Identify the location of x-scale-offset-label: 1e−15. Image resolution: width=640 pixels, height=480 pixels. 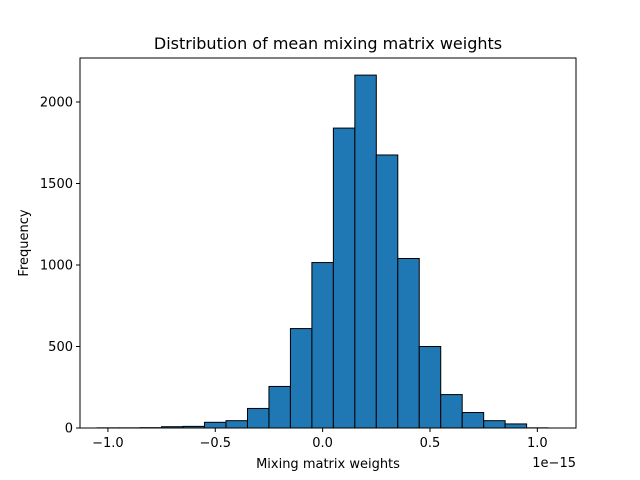
(554, 463).